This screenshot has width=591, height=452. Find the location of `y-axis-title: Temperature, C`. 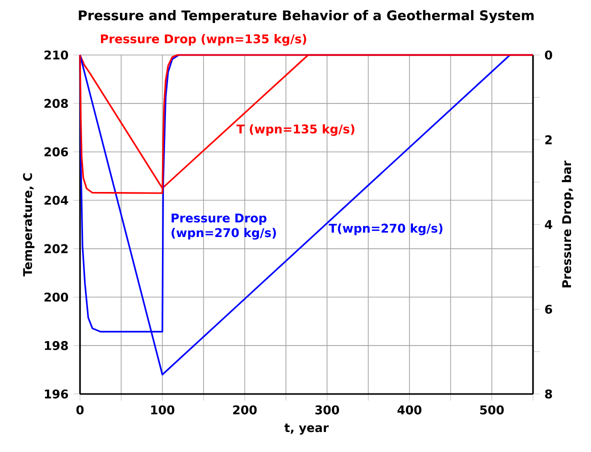

y-axis-title: Temperature, C is located at coordinates (28, 224).